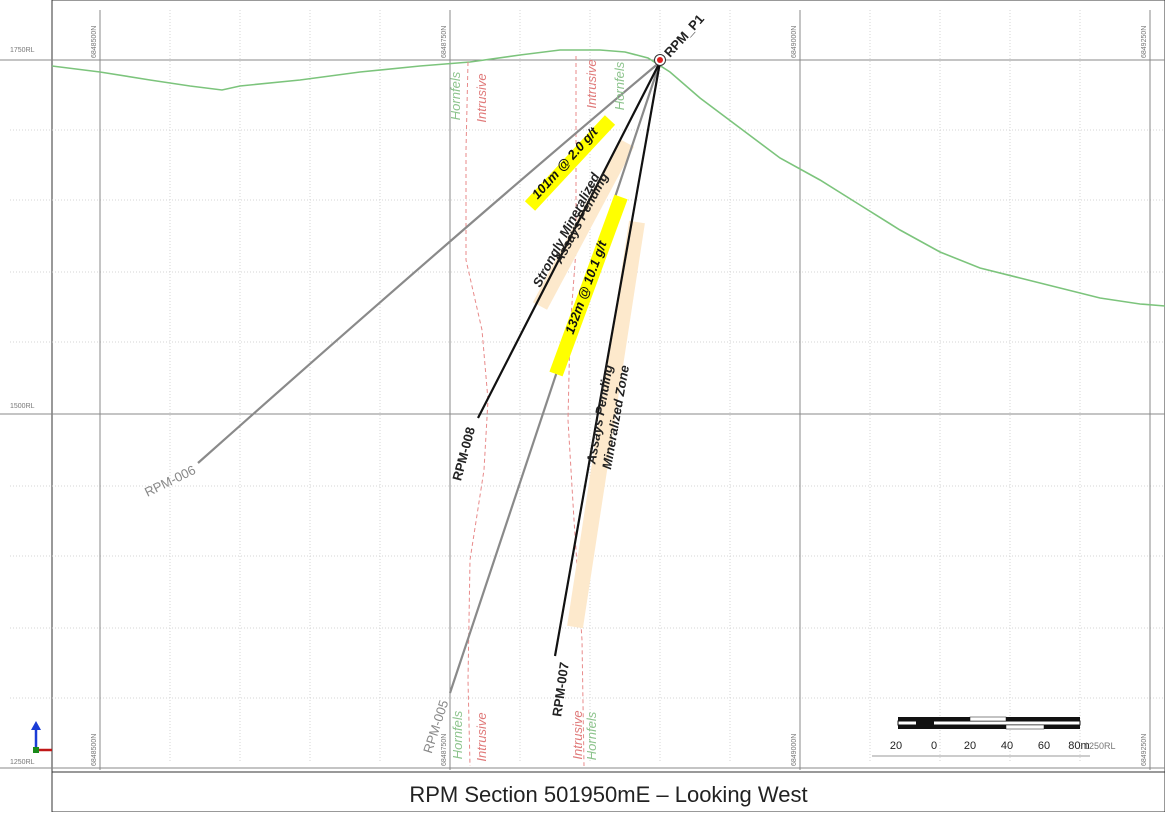 The height and width of the screenshot is (817, 1165). Describe the element at coordinates (1144, 42) in the screenshot. I see `northing-label-top-4: 6849250N` at that location.